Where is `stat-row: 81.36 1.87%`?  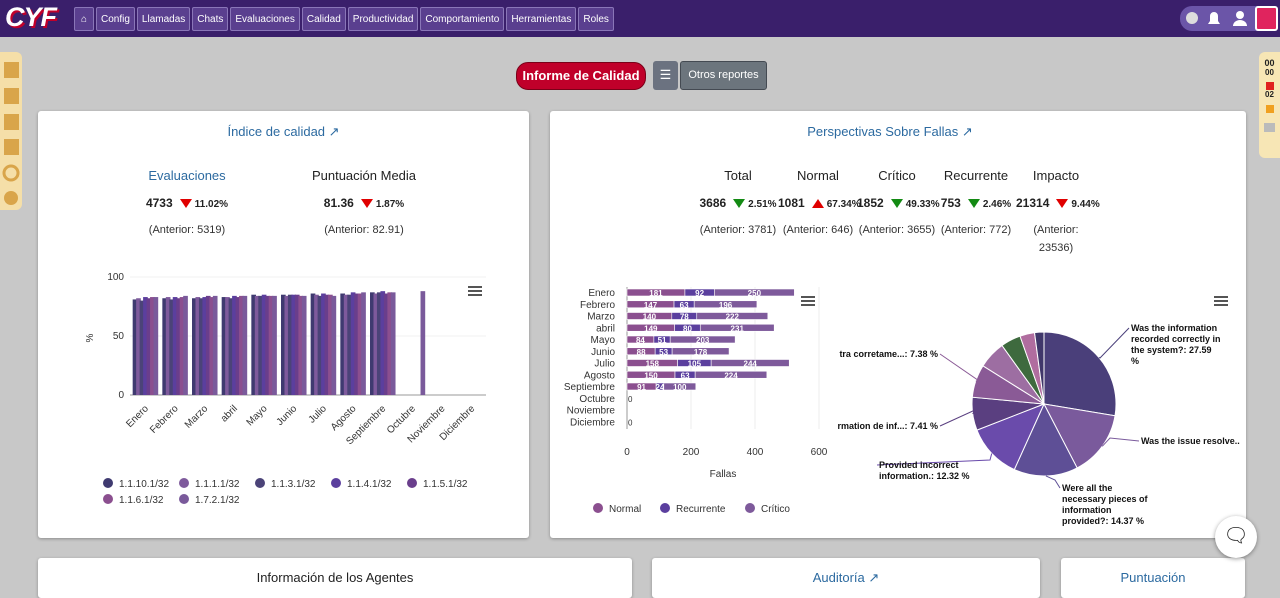
stat-row: 81.36 1.87% is located at coordinates (364, 203).